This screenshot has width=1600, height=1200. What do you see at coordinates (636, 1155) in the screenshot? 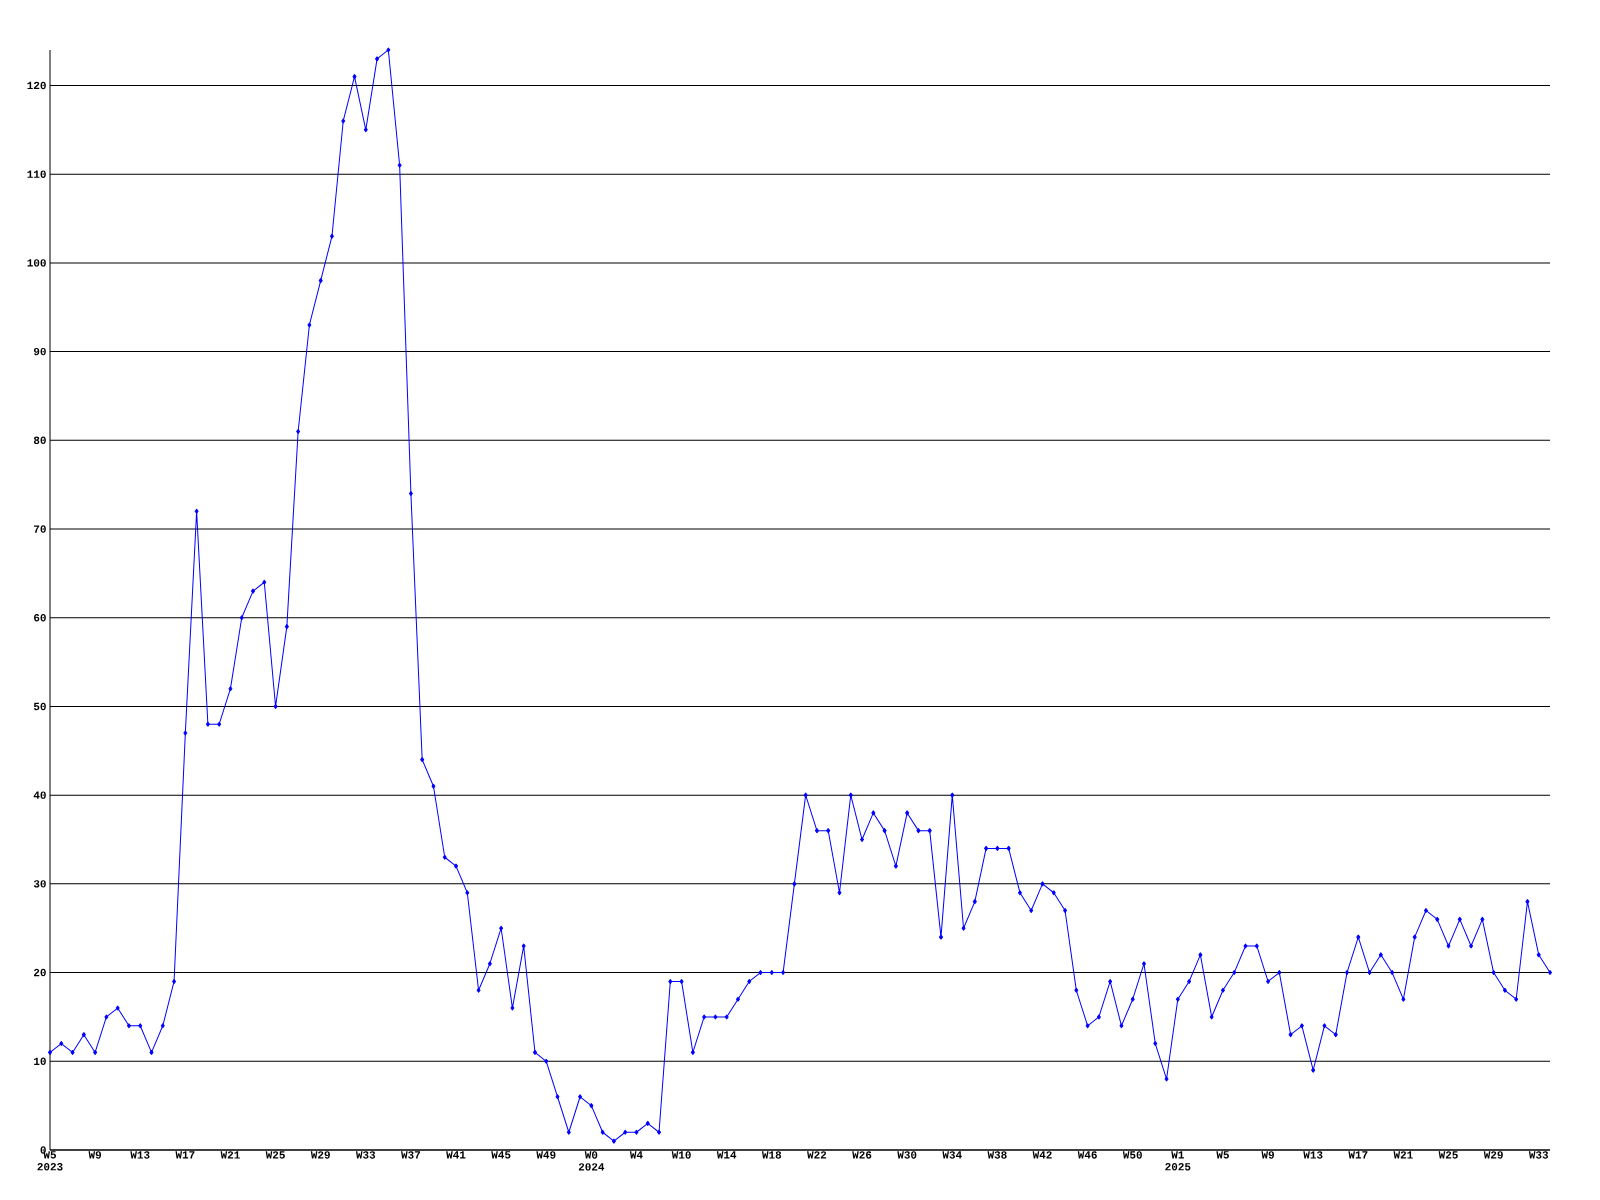
I see `x-tick-label: W4` at bounding box center [636, 1155].